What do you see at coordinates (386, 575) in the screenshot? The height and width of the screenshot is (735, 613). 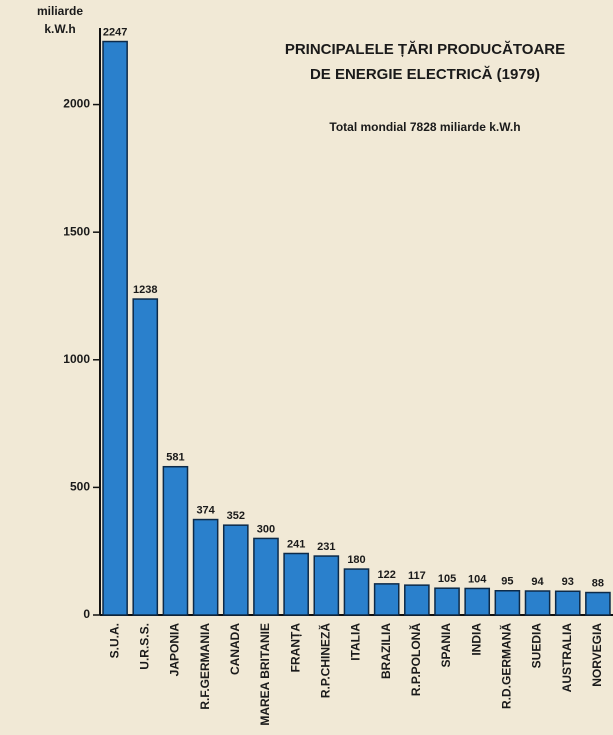 I see `value-label: 122` at bounding box center [386, 575].